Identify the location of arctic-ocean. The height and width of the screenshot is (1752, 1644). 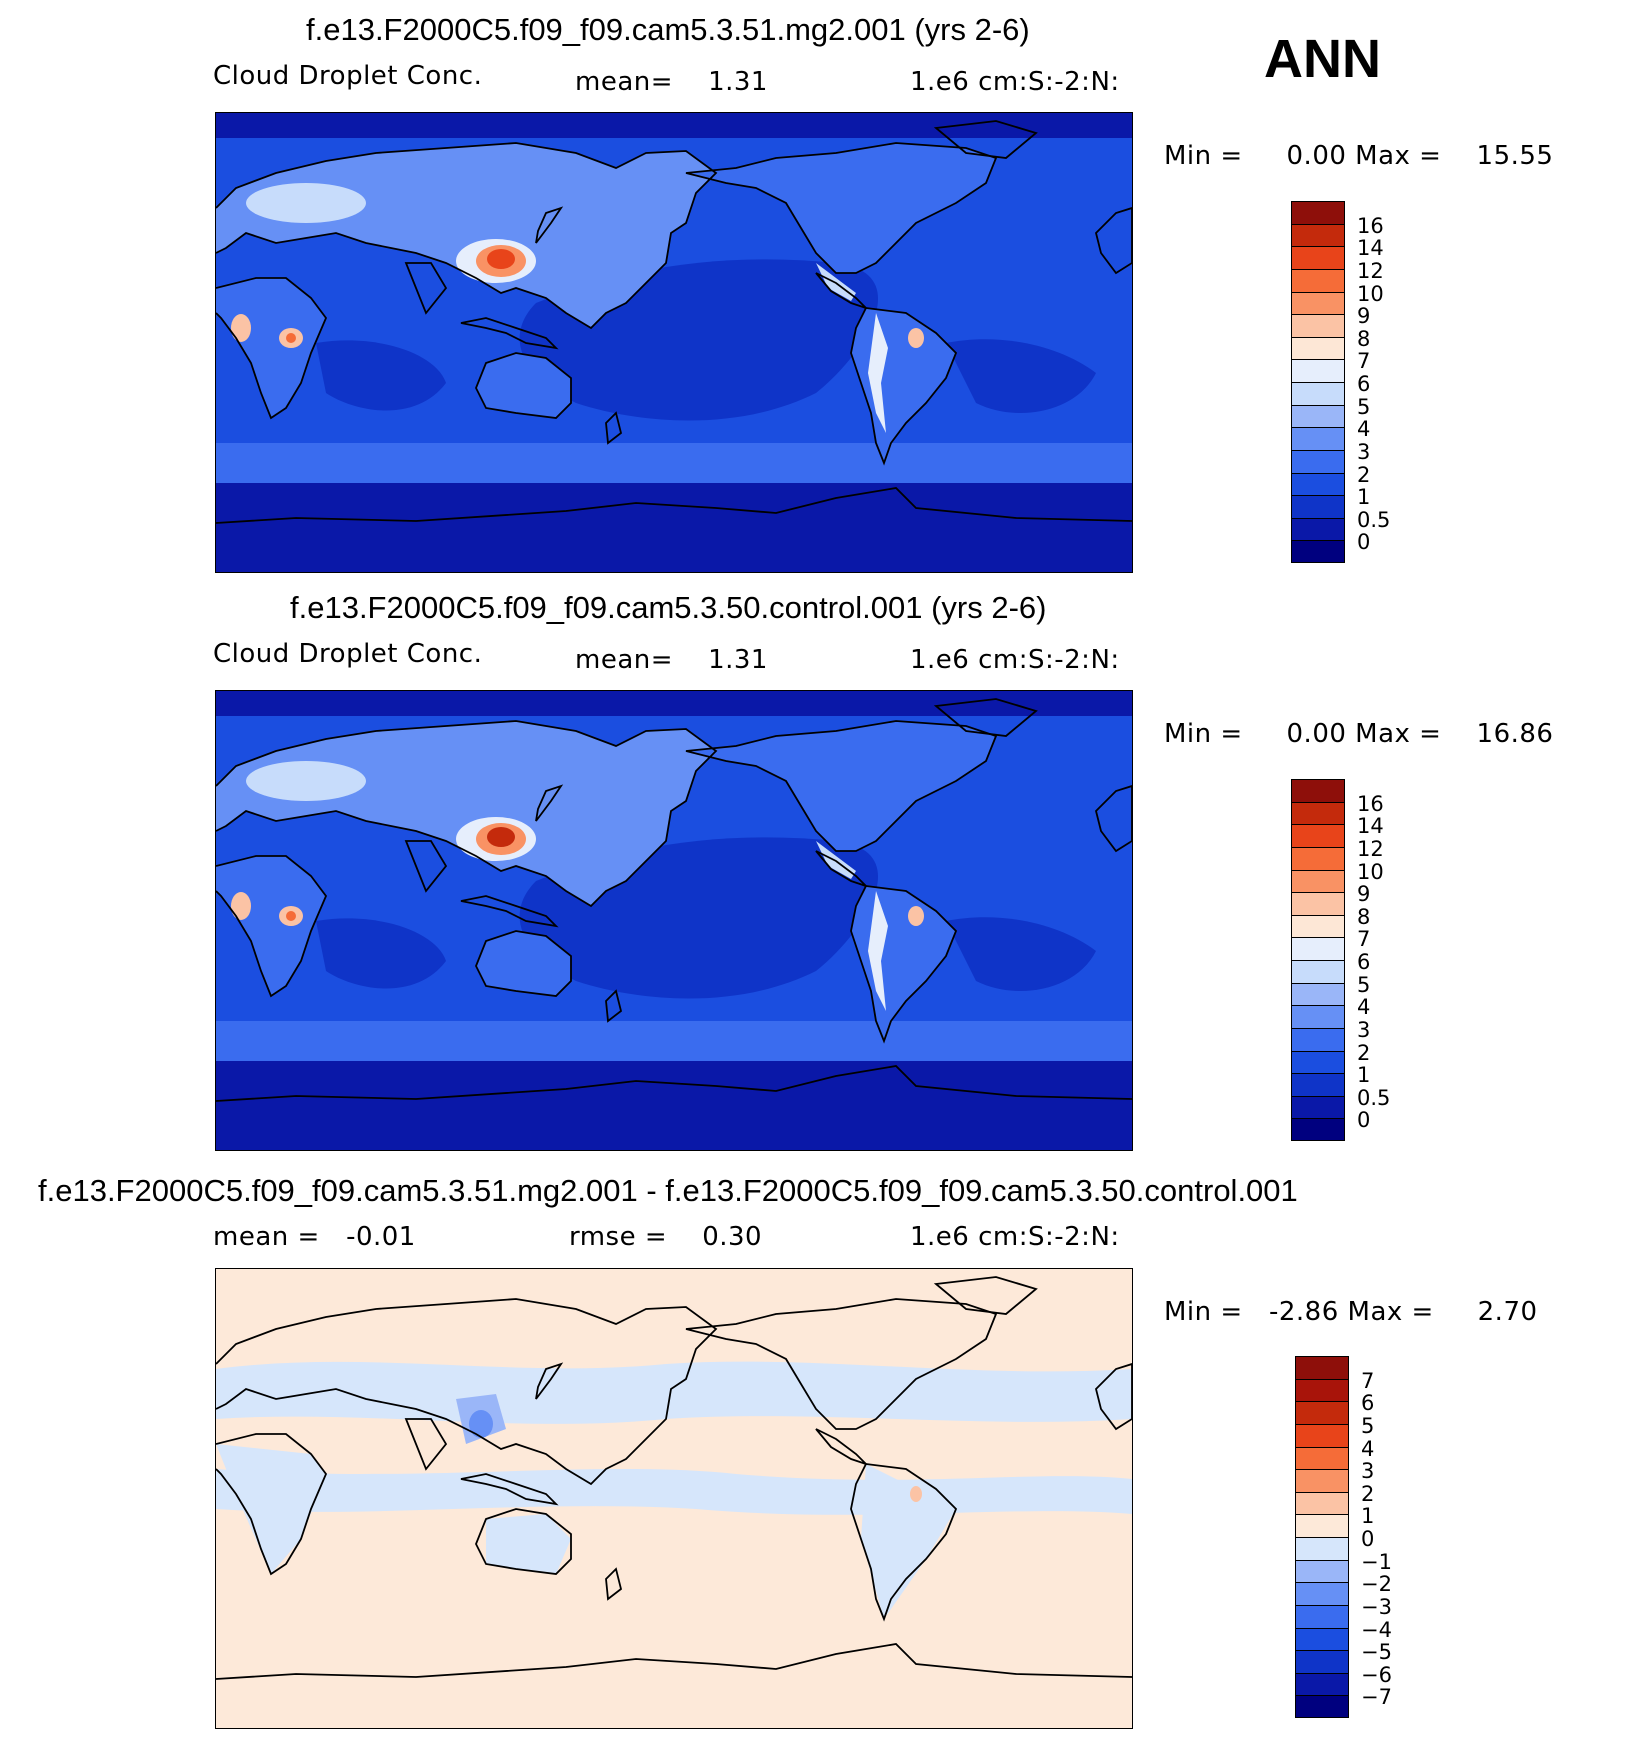
(674, 703).